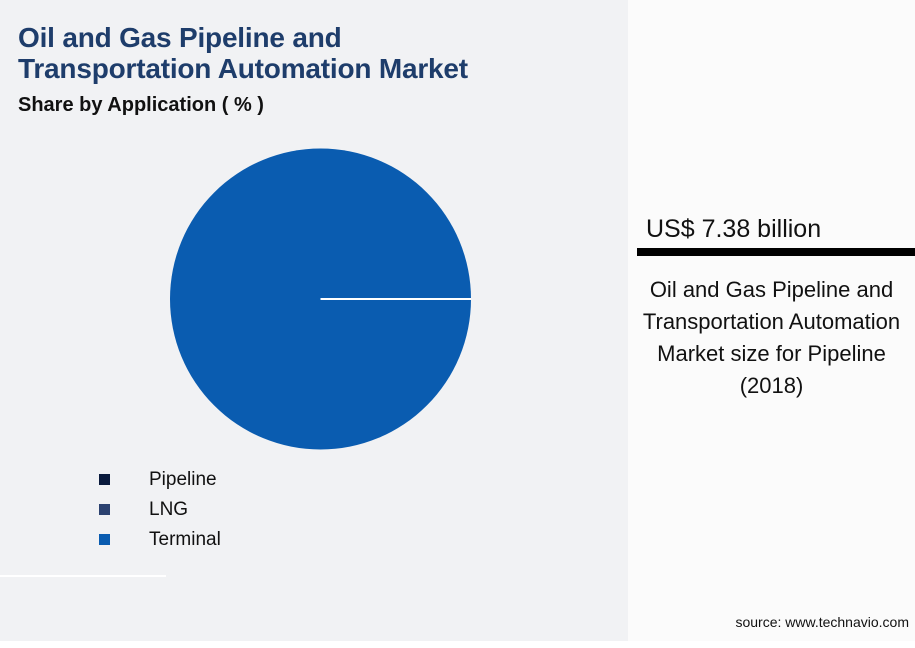 The height and width of the screenshot is (648, 915). Describe the element at coordinates (183, 479) in the screenshot. I see `legend-label-pipeline: Pipeline` at that location.